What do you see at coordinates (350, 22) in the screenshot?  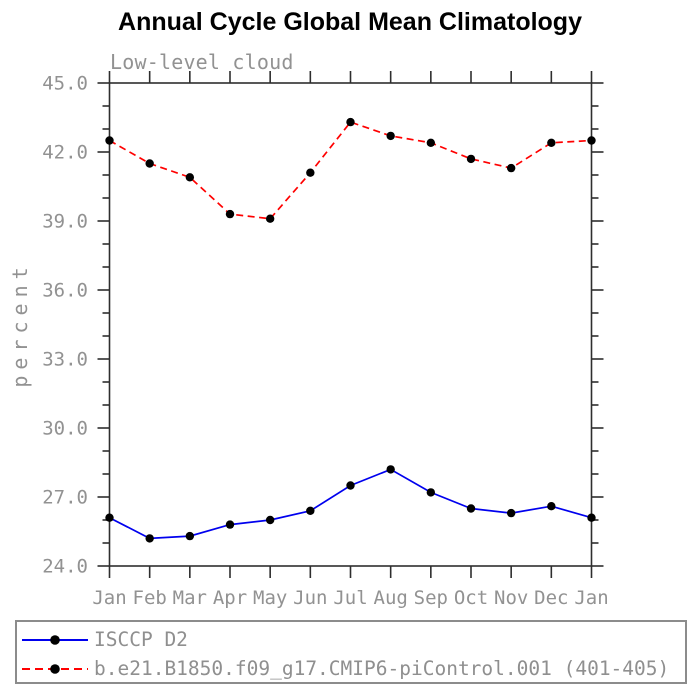 I see `page-title: Annual Cycle Global Mean Climatology` at bounding box center [350, 22].